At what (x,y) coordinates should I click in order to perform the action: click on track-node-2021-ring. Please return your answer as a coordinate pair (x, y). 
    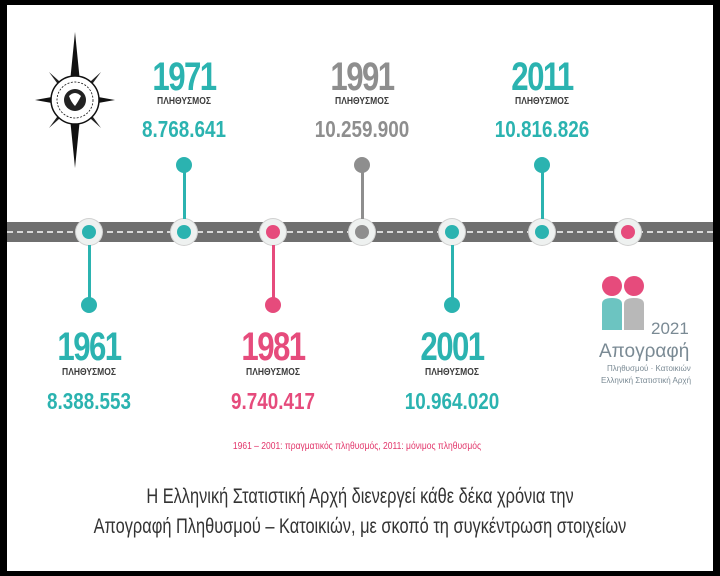
    Looking at the image, I should click on (628, 232).